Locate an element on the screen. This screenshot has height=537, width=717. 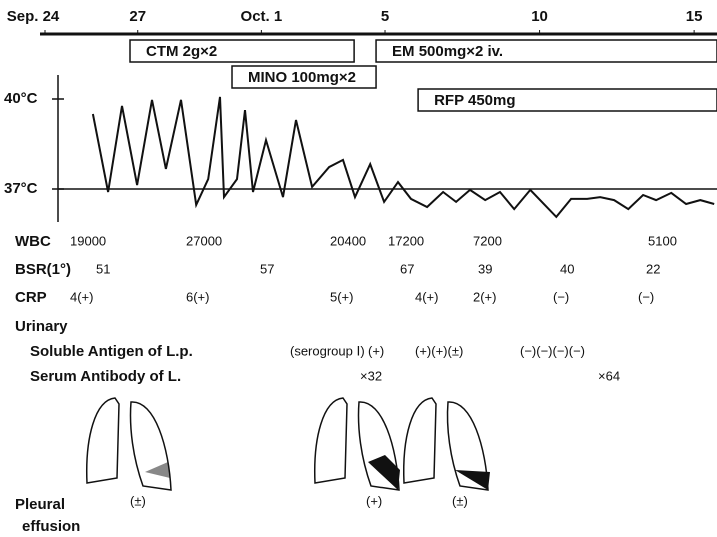
x-tick-label: 5 is located at coordinates (385, 16).